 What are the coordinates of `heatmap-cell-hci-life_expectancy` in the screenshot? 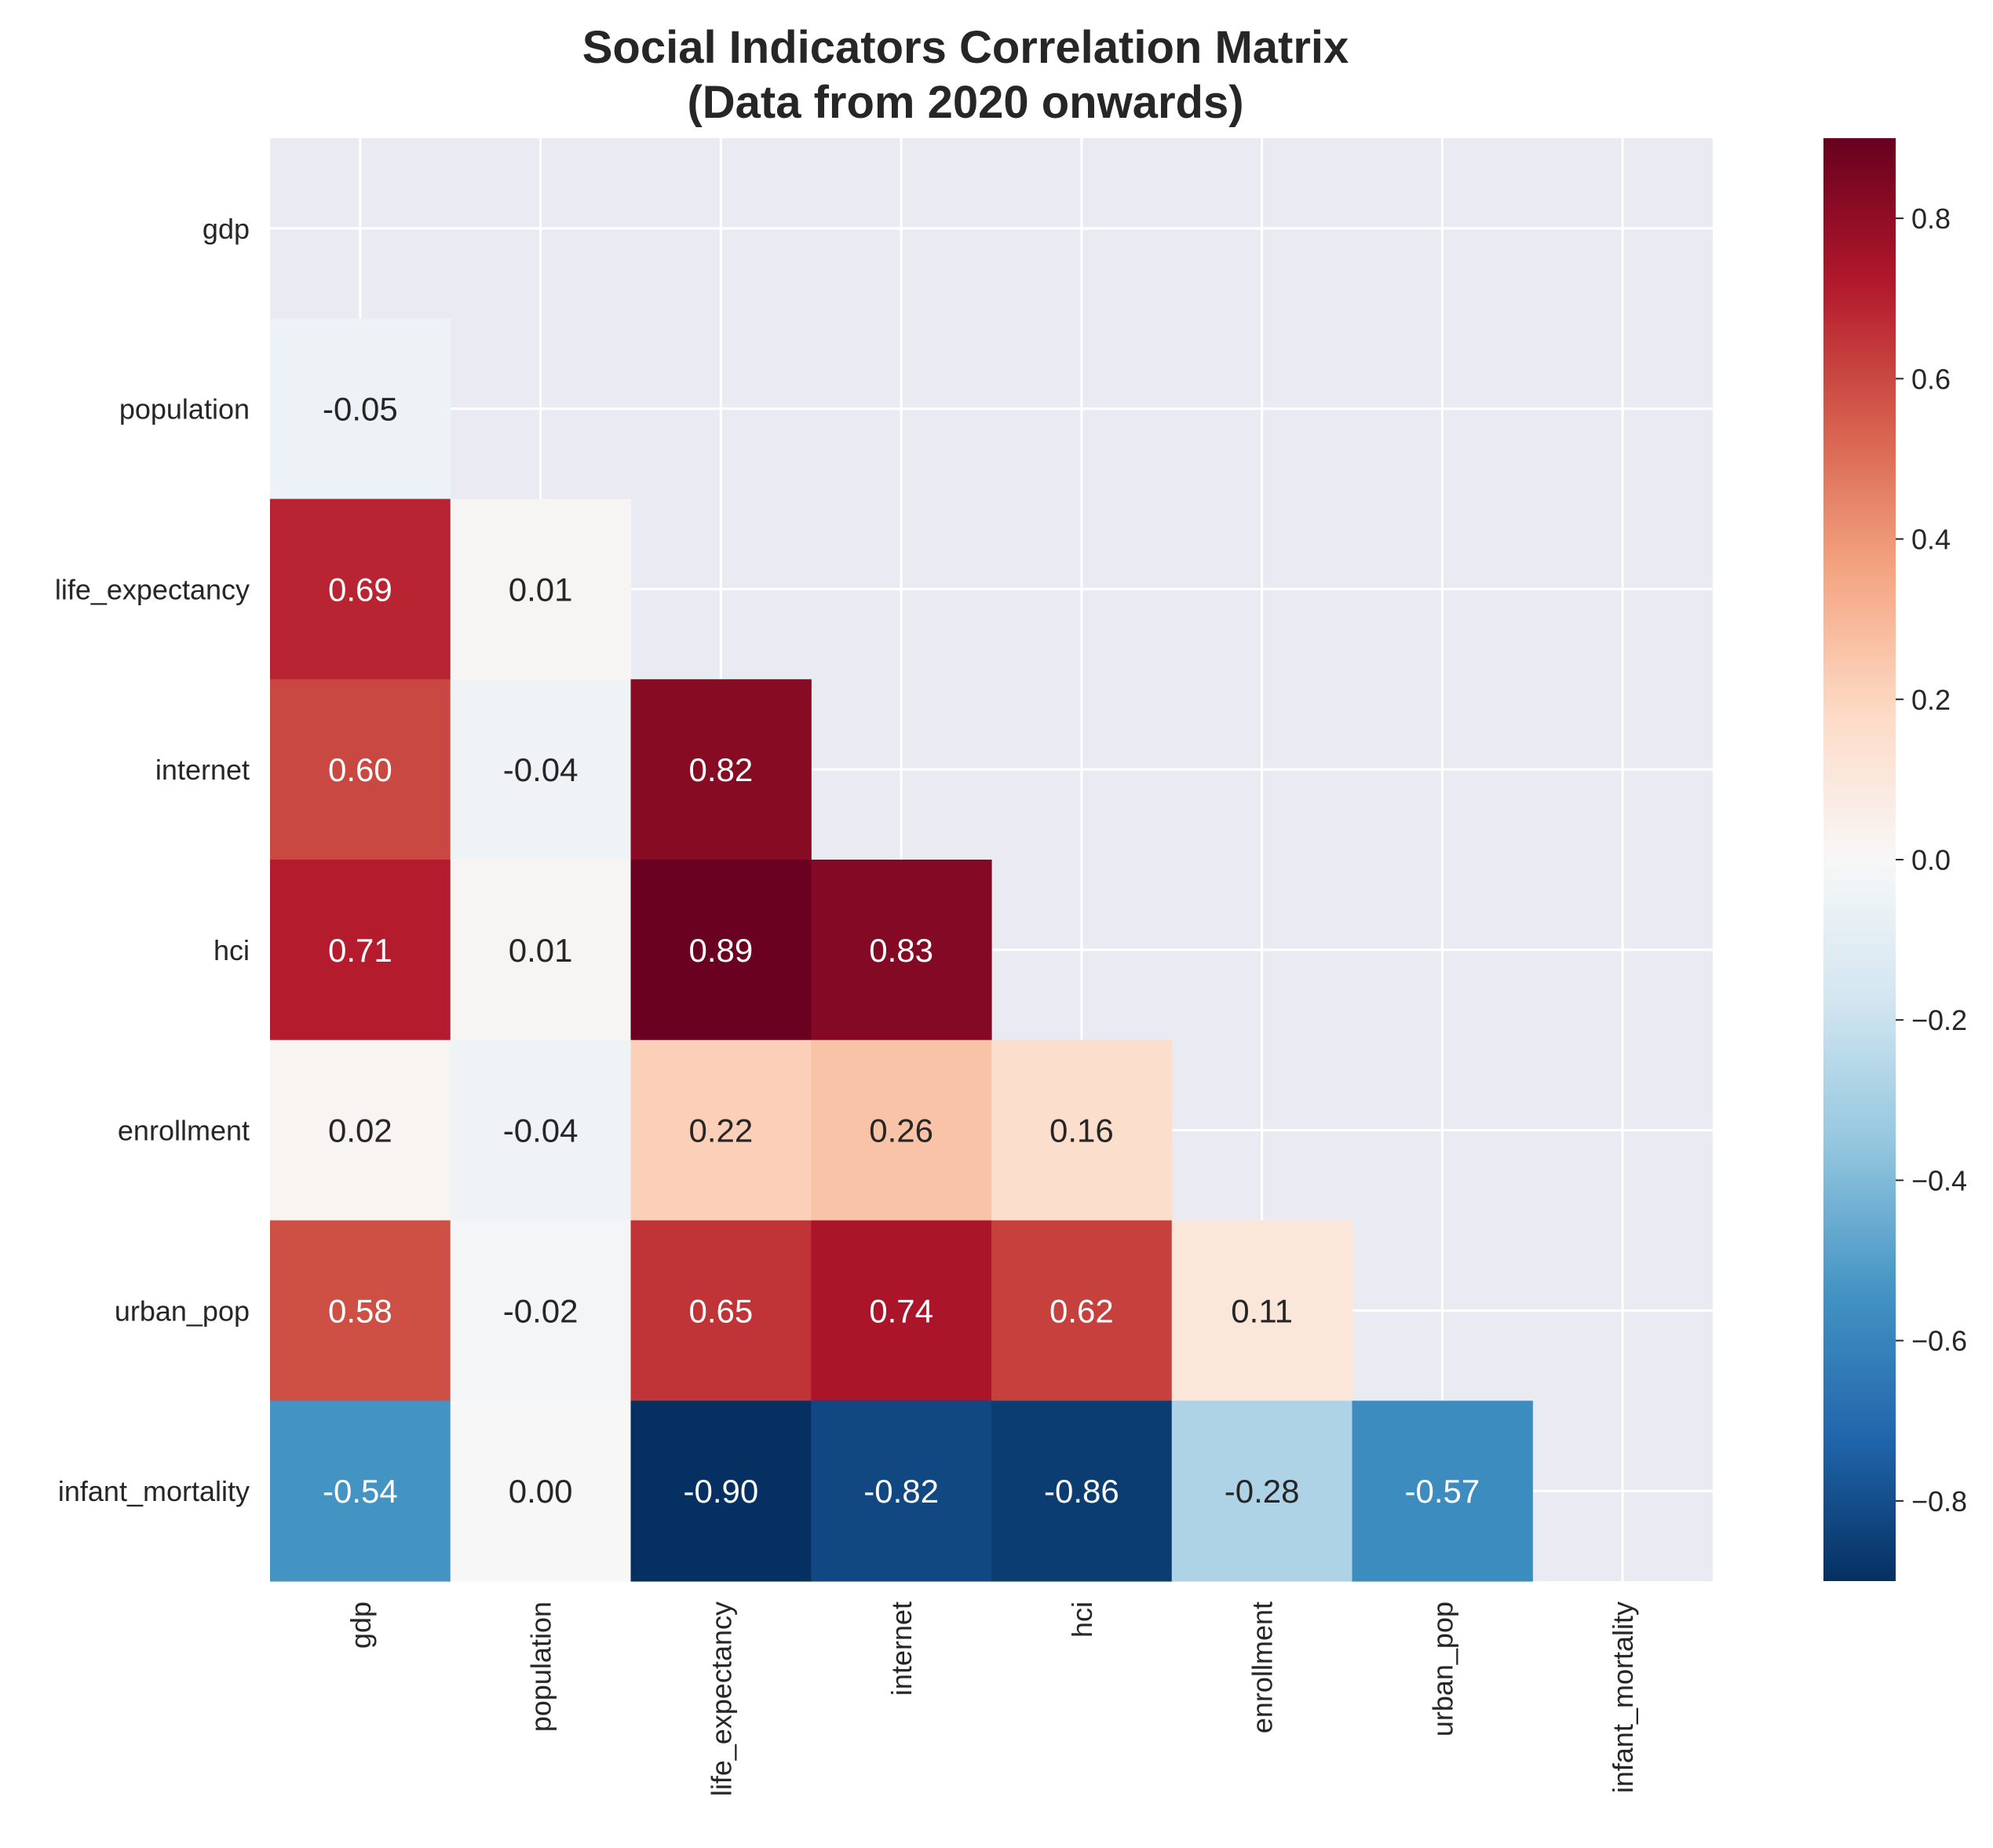 It's located at (721, 950).